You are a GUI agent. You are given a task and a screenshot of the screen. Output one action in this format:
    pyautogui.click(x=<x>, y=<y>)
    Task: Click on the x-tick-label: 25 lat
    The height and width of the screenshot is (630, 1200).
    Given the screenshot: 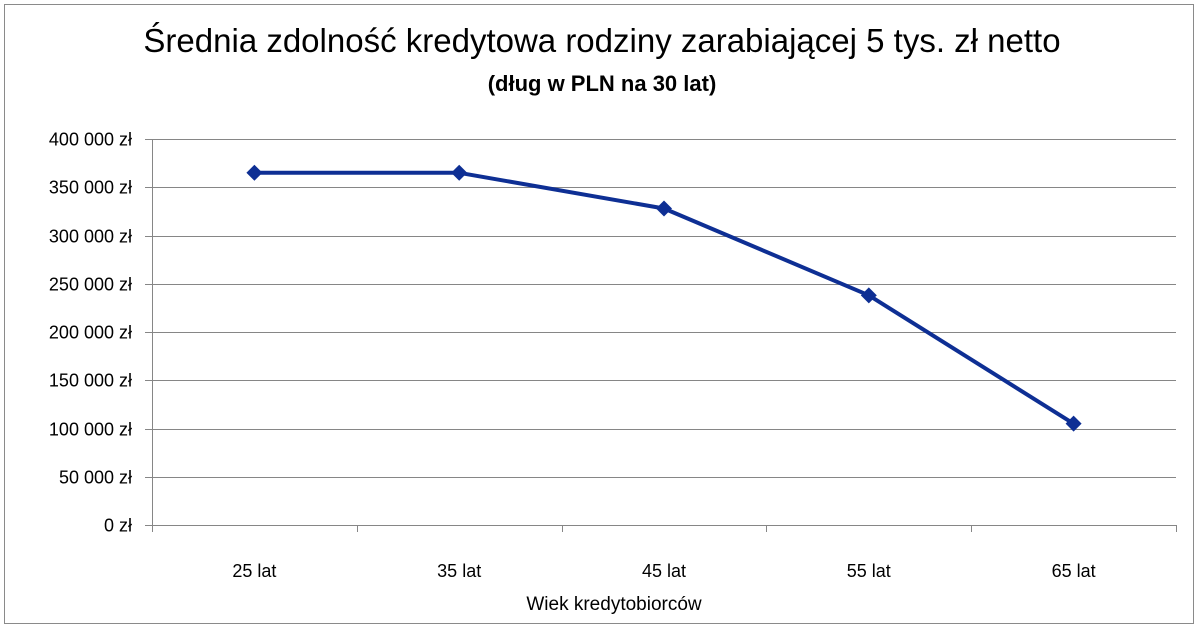 What is the action you would take?
    pyautogui.click(x=254, y=571)
    